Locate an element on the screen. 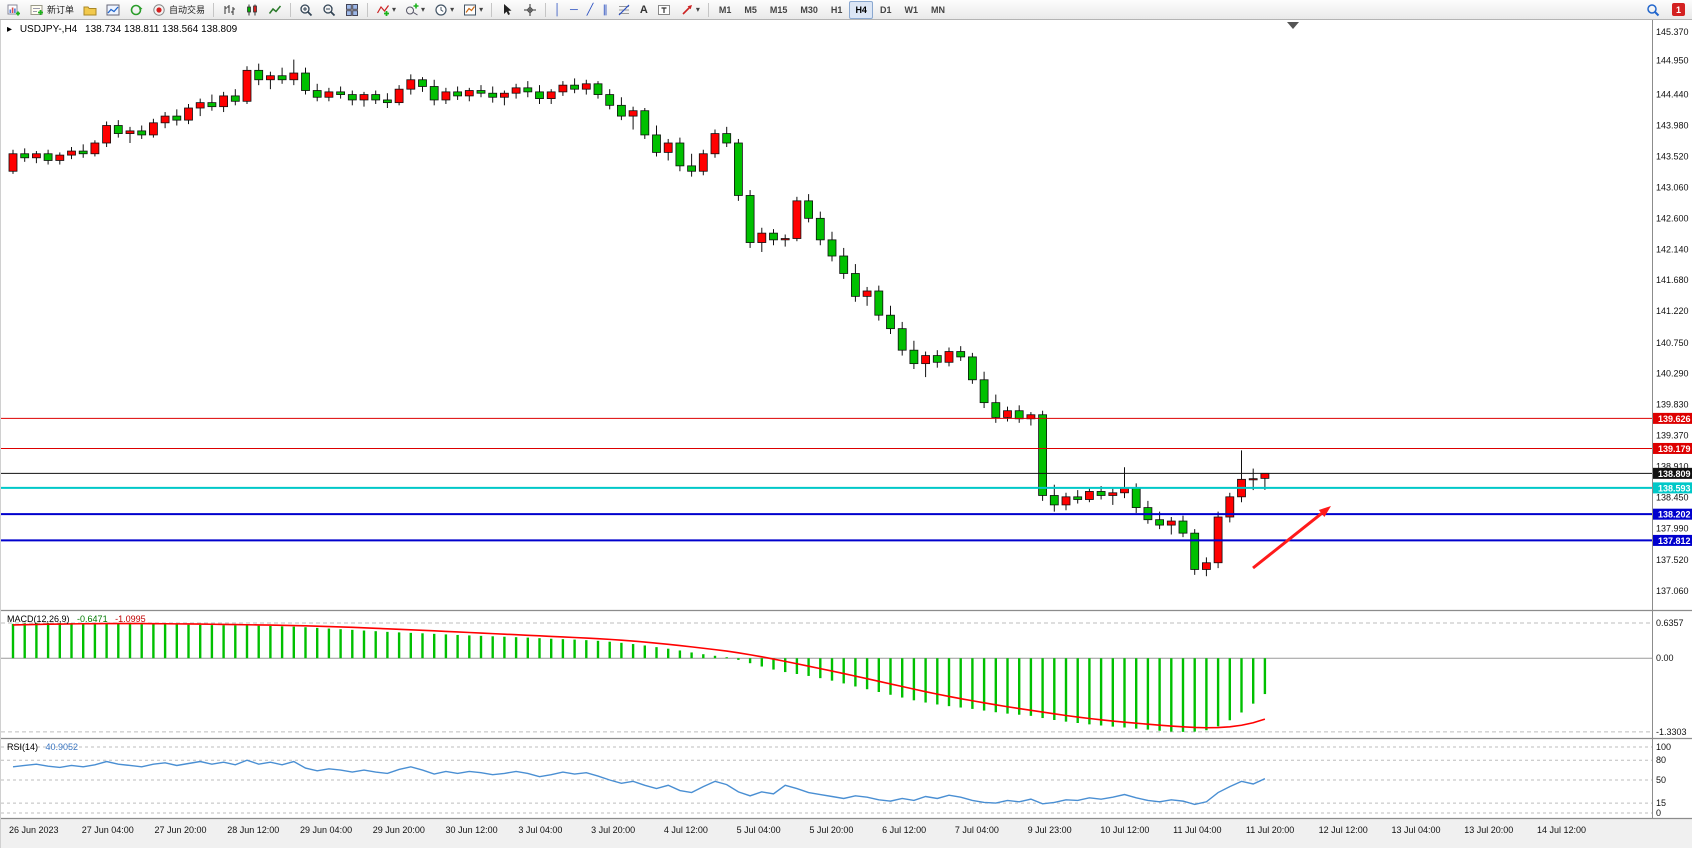 Image resolution: width=1692 pixels, height=848 pixels. time-axis-label: 3 Jul 04:00 is located at coordinates (540, 830).